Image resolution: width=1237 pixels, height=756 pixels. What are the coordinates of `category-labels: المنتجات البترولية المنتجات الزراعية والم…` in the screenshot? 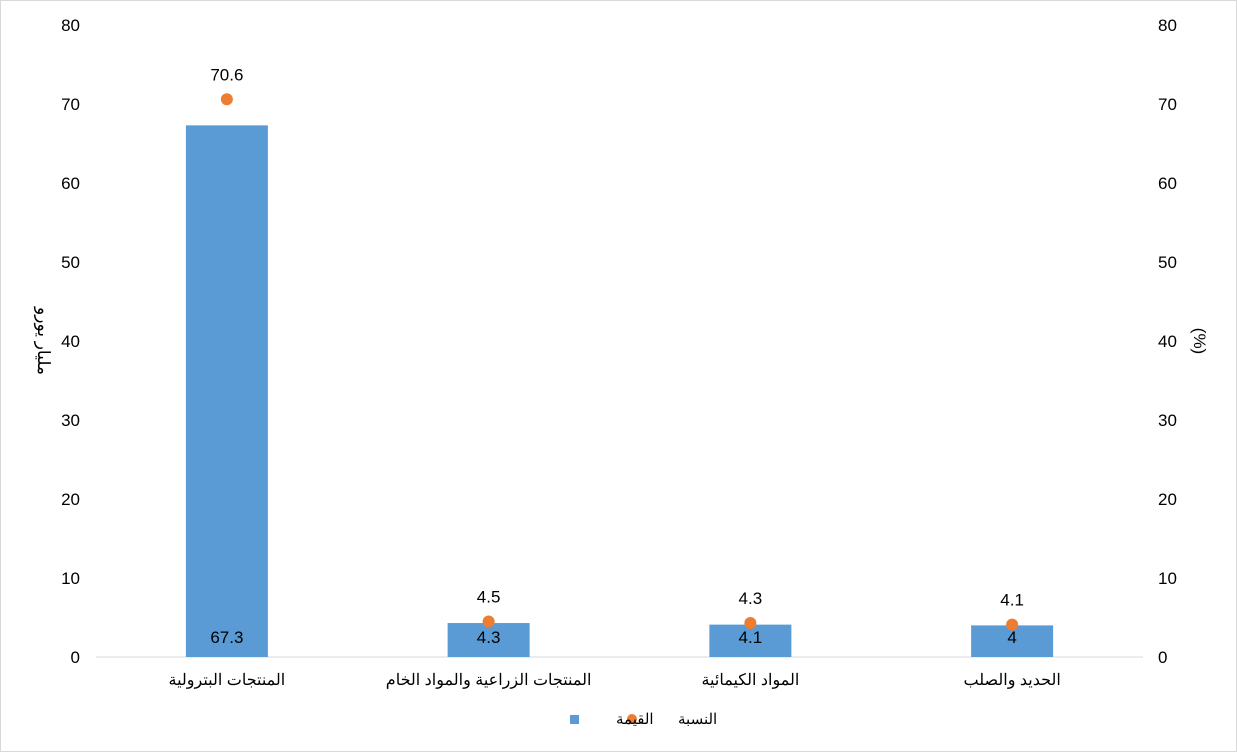 It's located at (615, 680).